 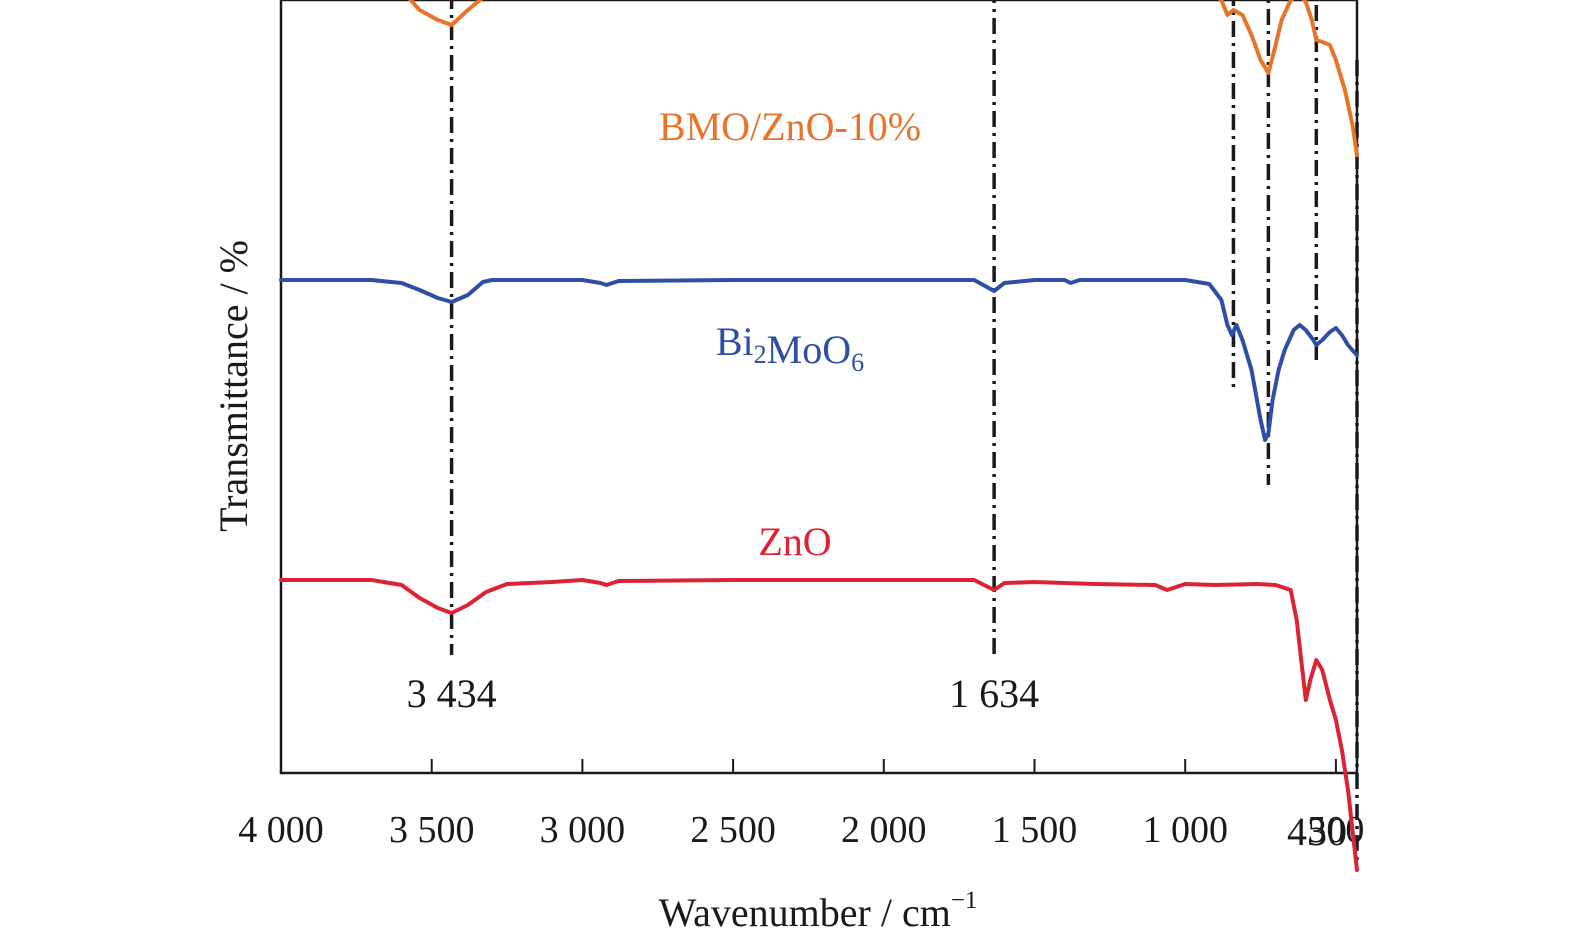 I want to click on x-tick-label: 3 500, so click(x=432, y=830).